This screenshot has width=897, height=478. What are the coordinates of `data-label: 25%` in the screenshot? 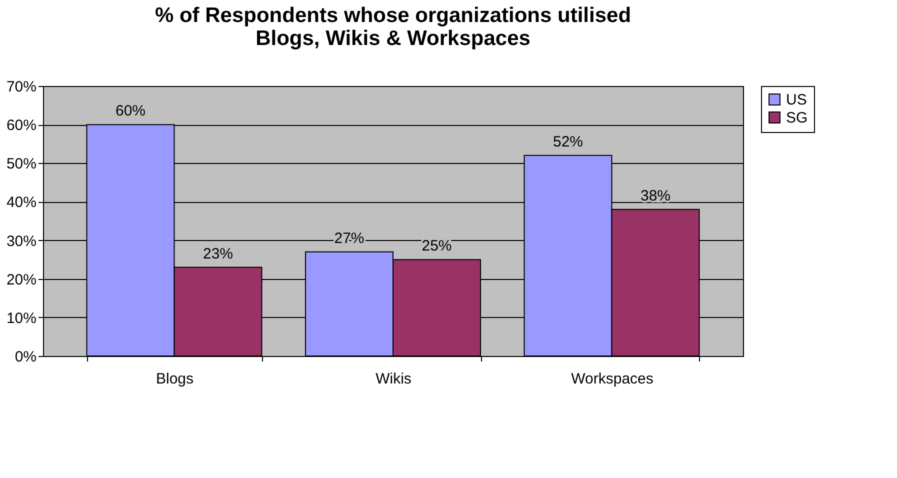 It's located at (437, 246).